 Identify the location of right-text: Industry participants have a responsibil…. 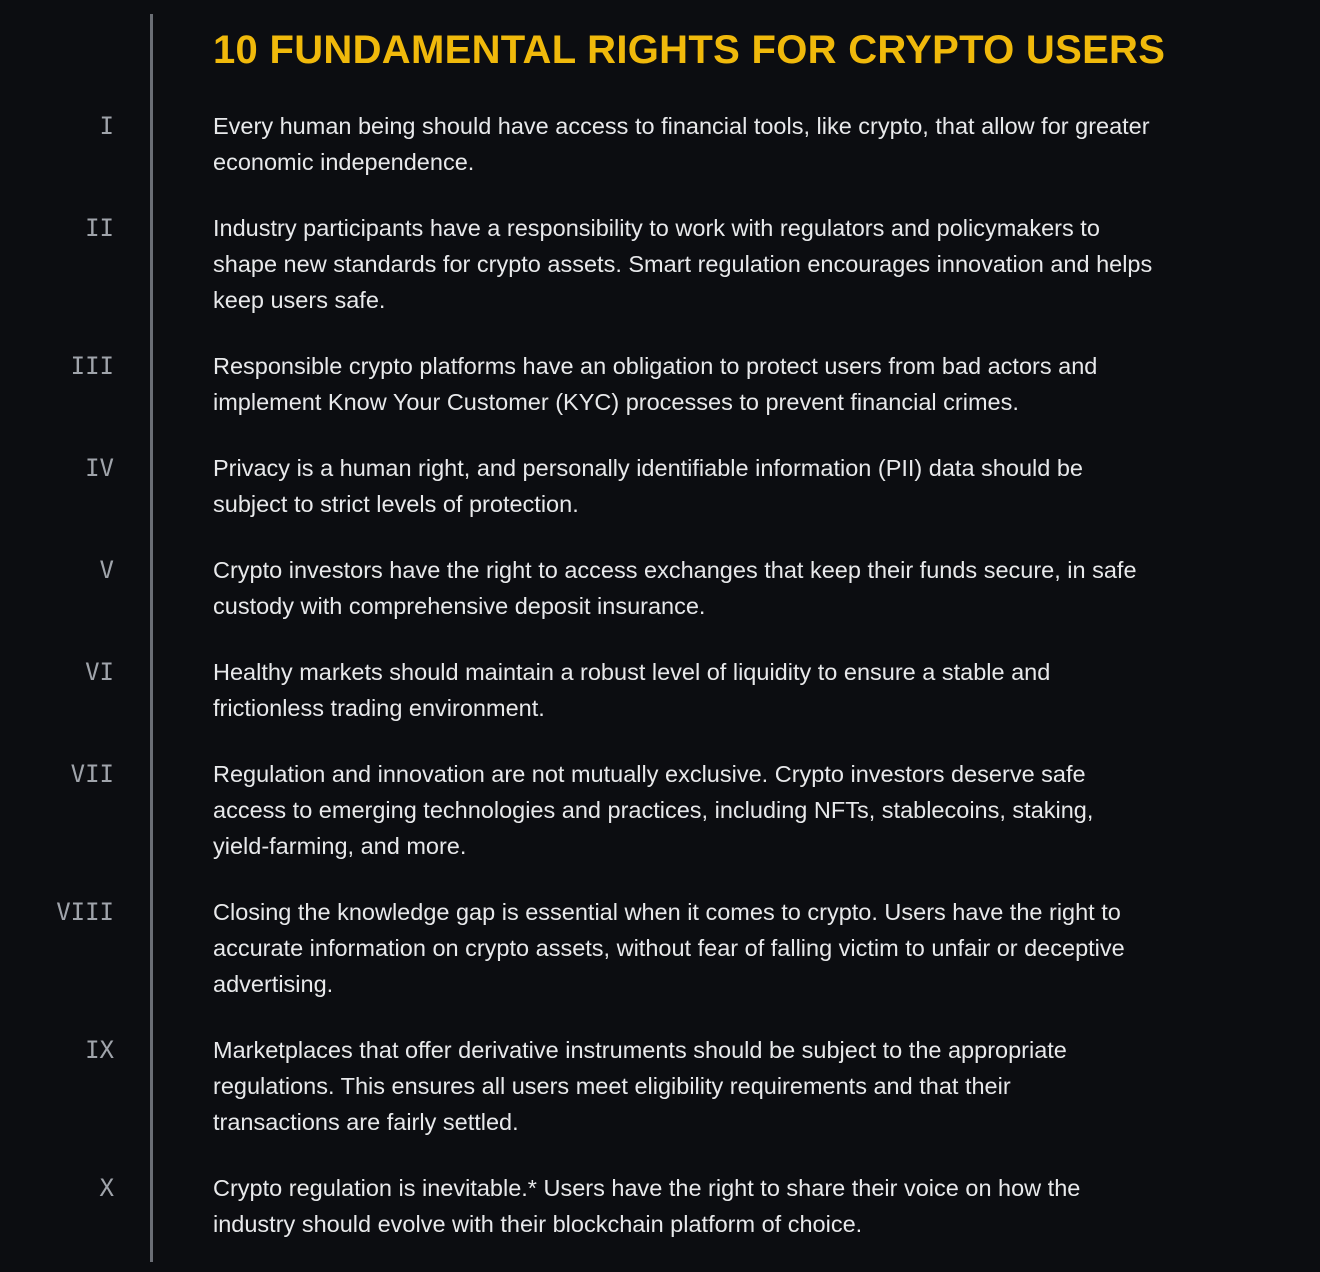
(766, 264).